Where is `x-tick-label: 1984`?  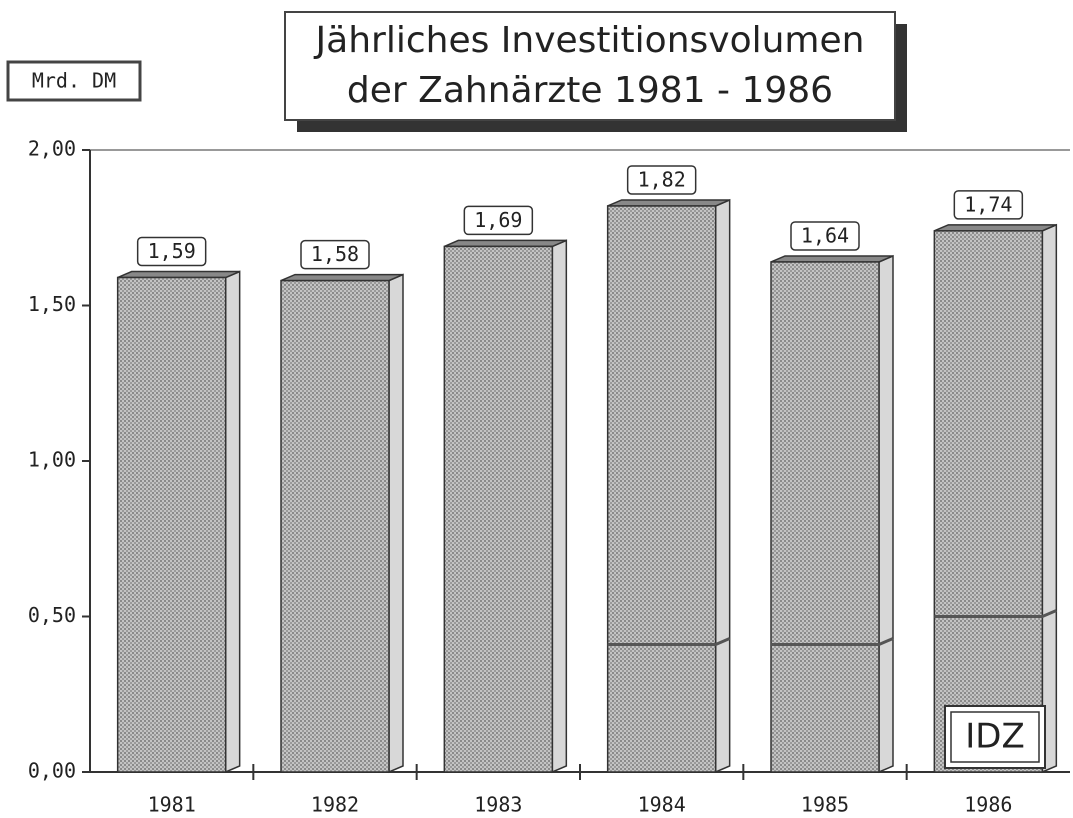
x-tick-label: 1984 is located at coordinates (662, 805).